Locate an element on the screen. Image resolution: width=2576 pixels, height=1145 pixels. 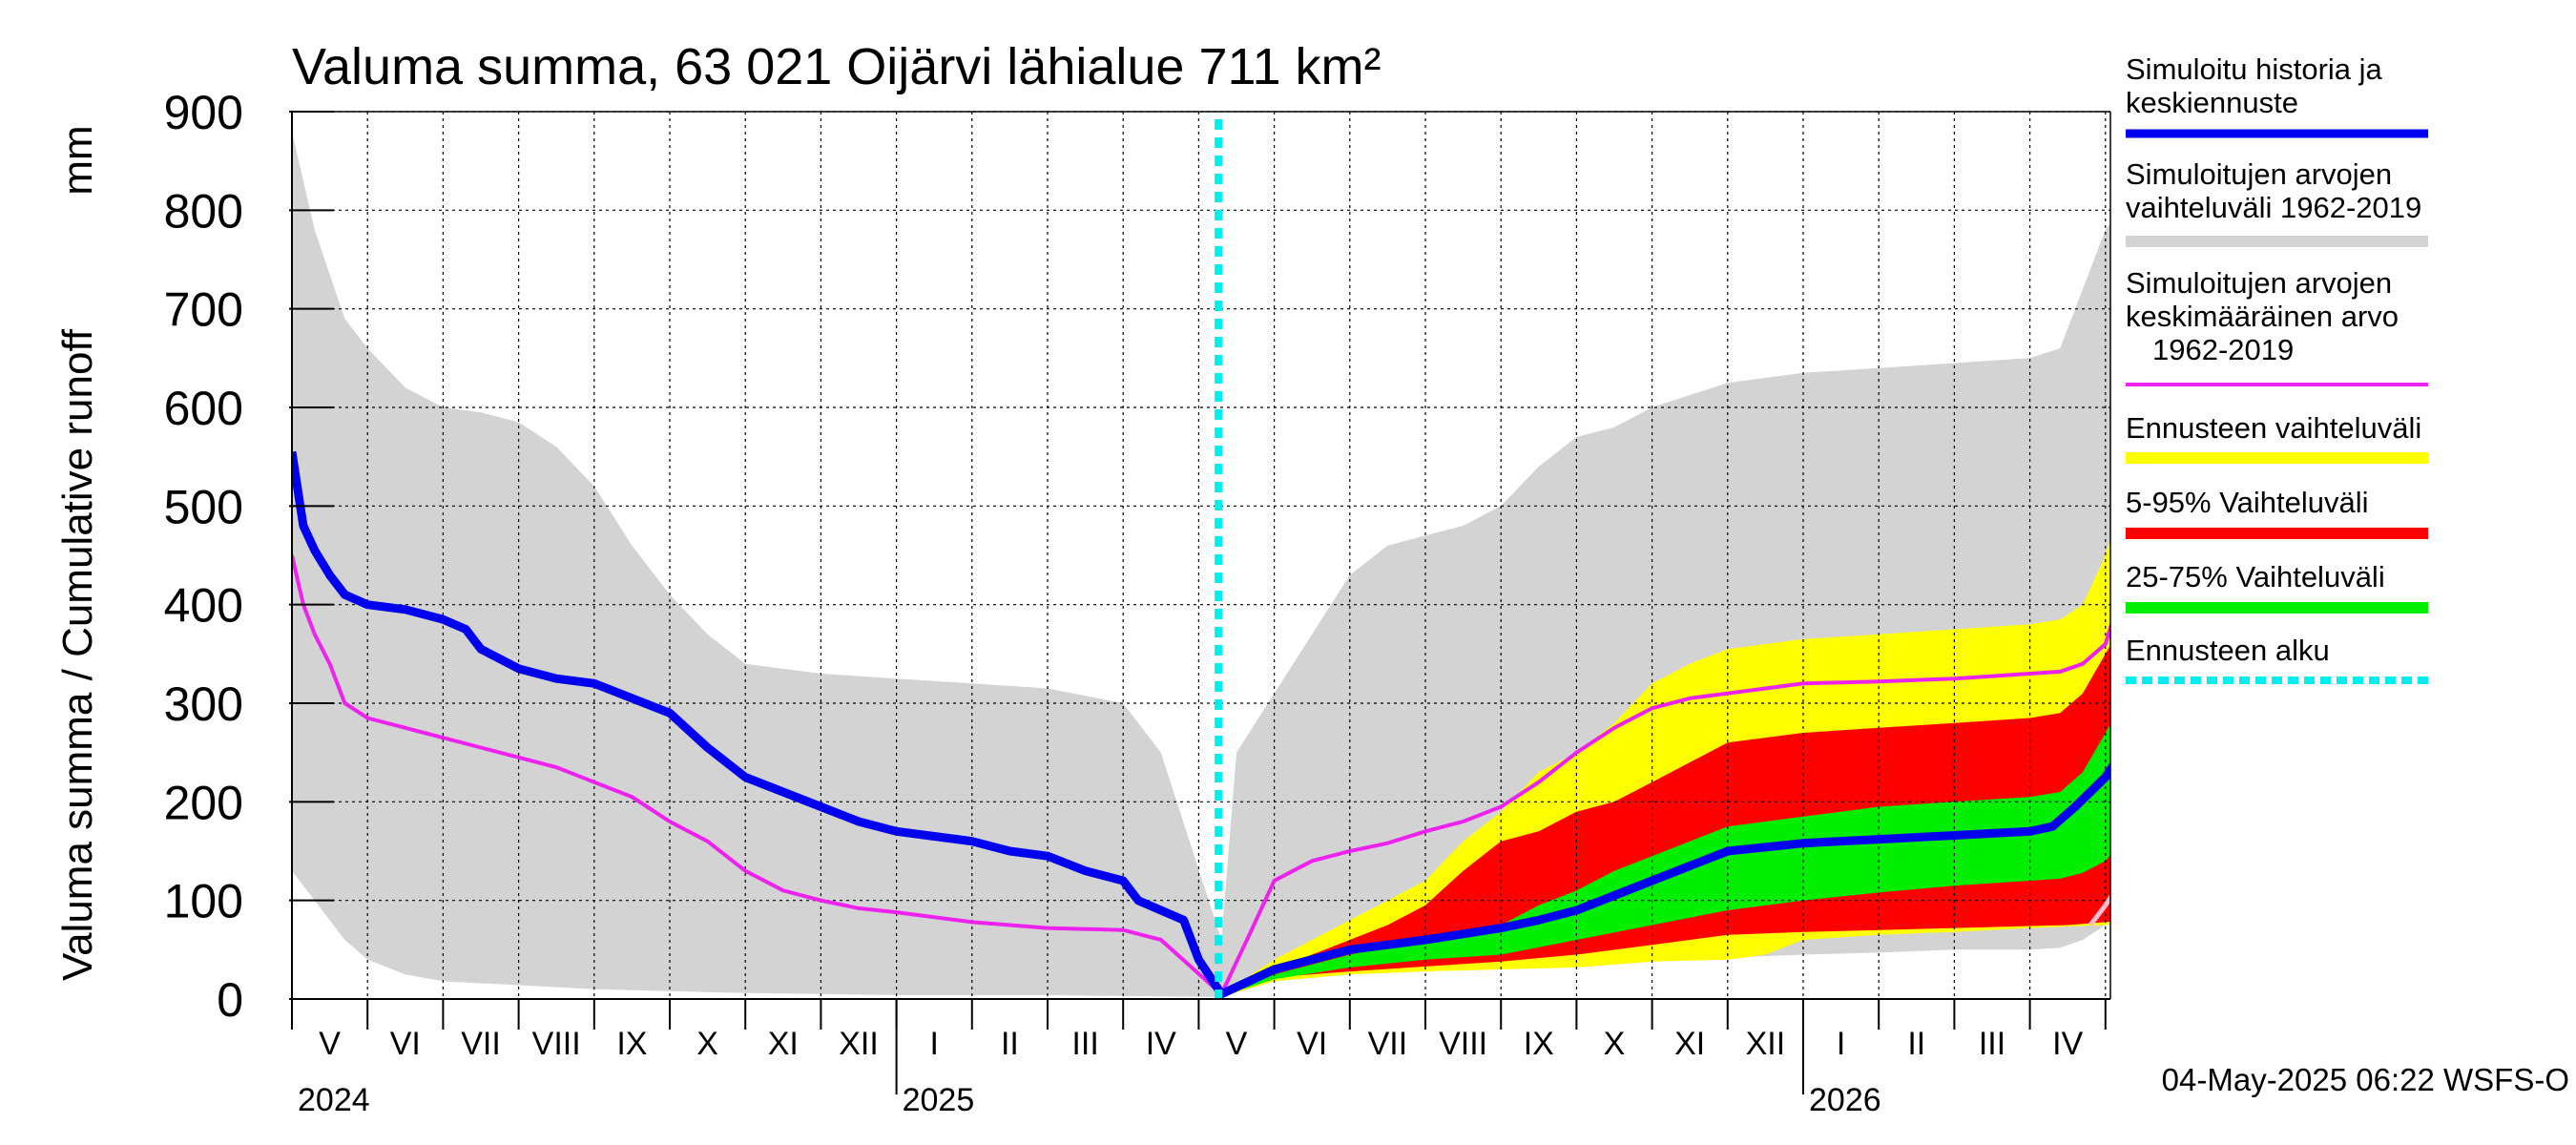
y-tick-label: 400 is located at coordinates (203, 606).